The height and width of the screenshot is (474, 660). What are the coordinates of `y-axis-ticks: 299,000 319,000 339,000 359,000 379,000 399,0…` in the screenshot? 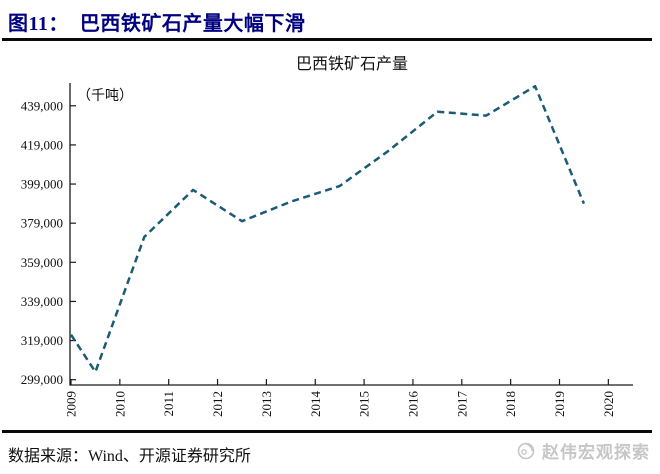 It's located at (48, 242).